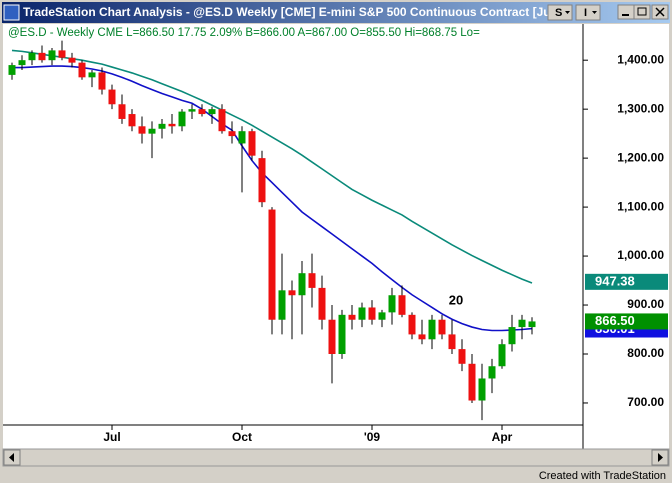 Image resolution: width=672 pixels, height=483 pixels. What do you see at coordinates (456, 299) in the screenshot?
I see `annotation: 20` at bounding box center [456, 299].